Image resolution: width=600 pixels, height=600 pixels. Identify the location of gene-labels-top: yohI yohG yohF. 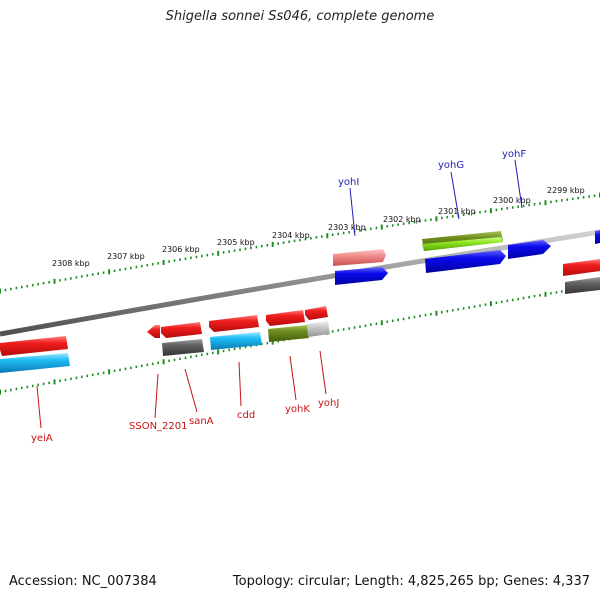
(432, 168).